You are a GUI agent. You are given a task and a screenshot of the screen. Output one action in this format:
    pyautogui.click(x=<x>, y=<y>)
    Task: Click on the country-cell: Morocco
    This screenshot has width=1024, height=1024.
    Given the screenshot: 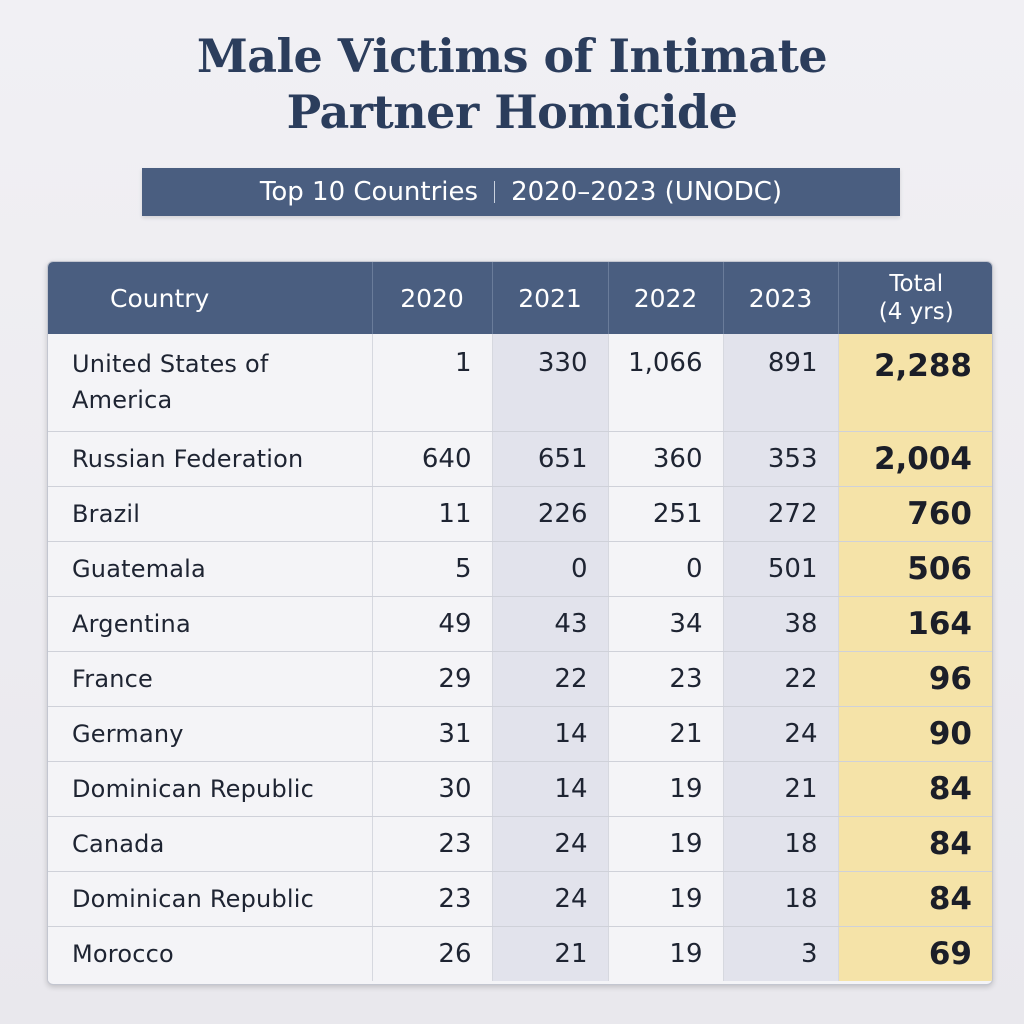 What is the action you would take?
    pyautogui.click(x=210, y=953)
    